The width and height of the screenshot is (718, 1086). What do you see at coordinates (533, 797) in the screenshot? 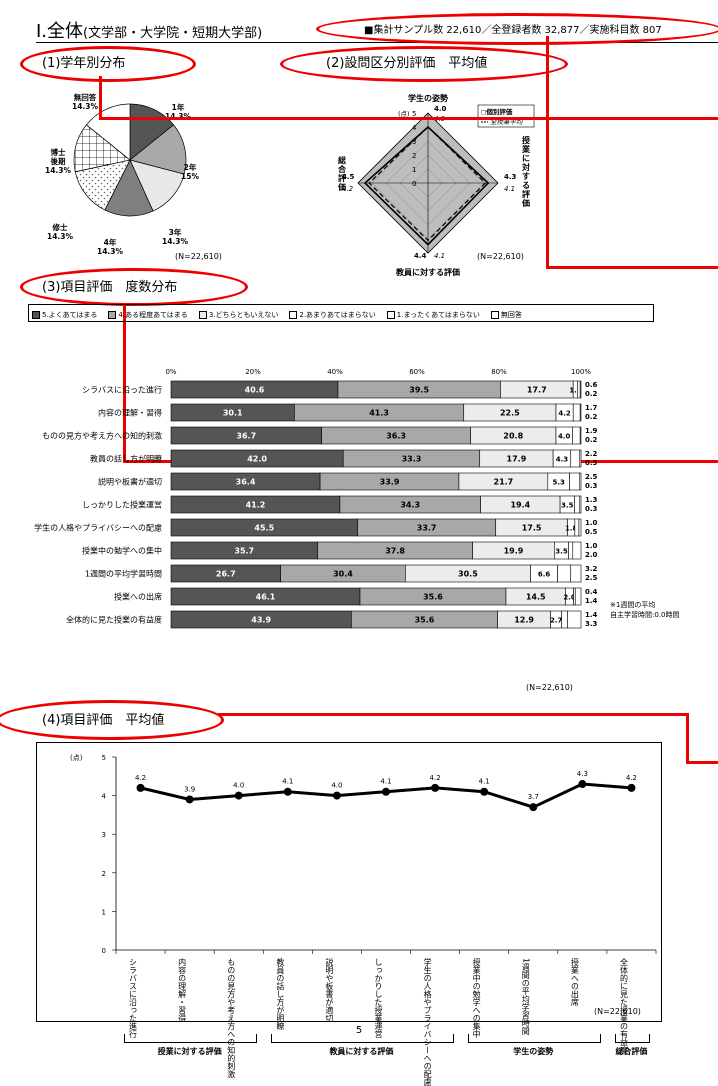
I see `line-value-label: 3.7` at bounding box center [533, 797].